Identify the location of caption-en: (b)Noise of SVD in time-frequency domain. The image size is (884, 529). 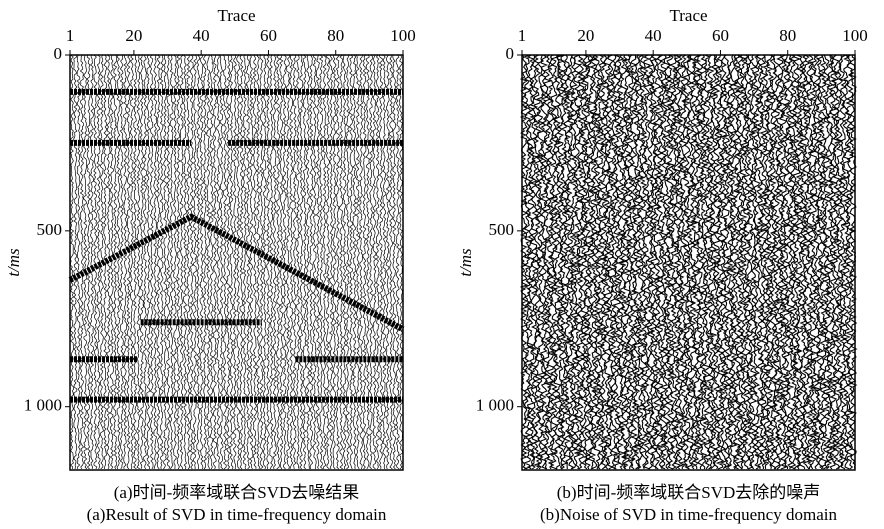
(688, 514).